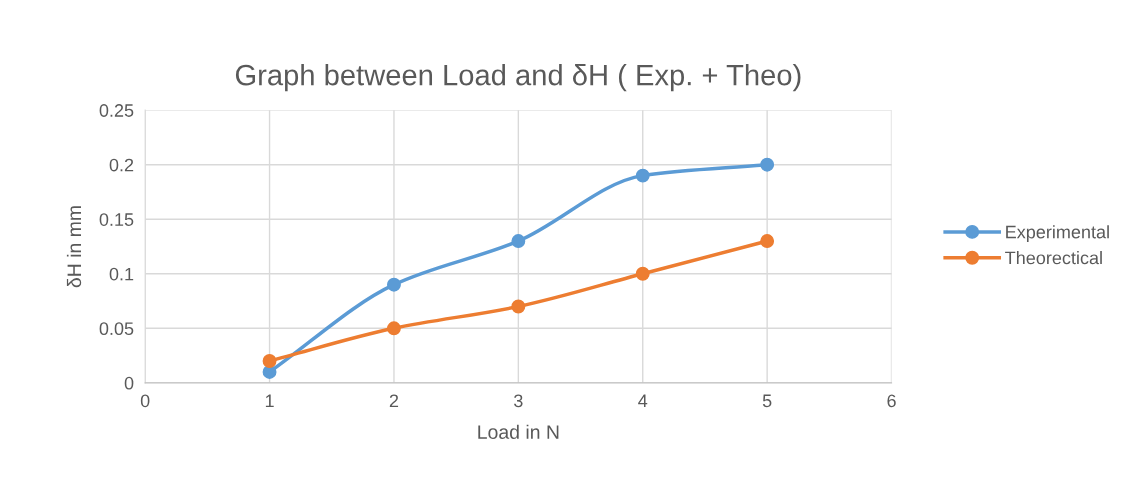  Describe the element at coordinates (116, 219) in the screenshot. I see `y-tick-label: 0.15` at that location.